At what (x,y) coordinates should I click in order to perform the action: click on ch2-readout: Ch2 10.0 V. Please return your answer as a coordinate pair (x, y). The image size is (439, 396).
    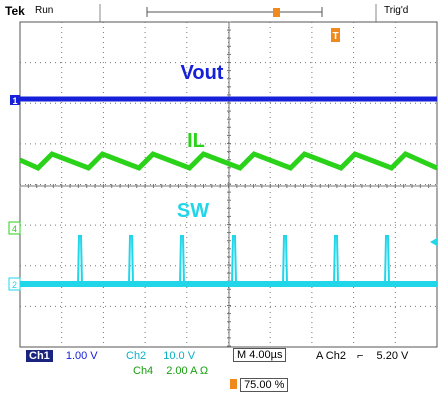
    Looking at the image, I should click on (160, 356).